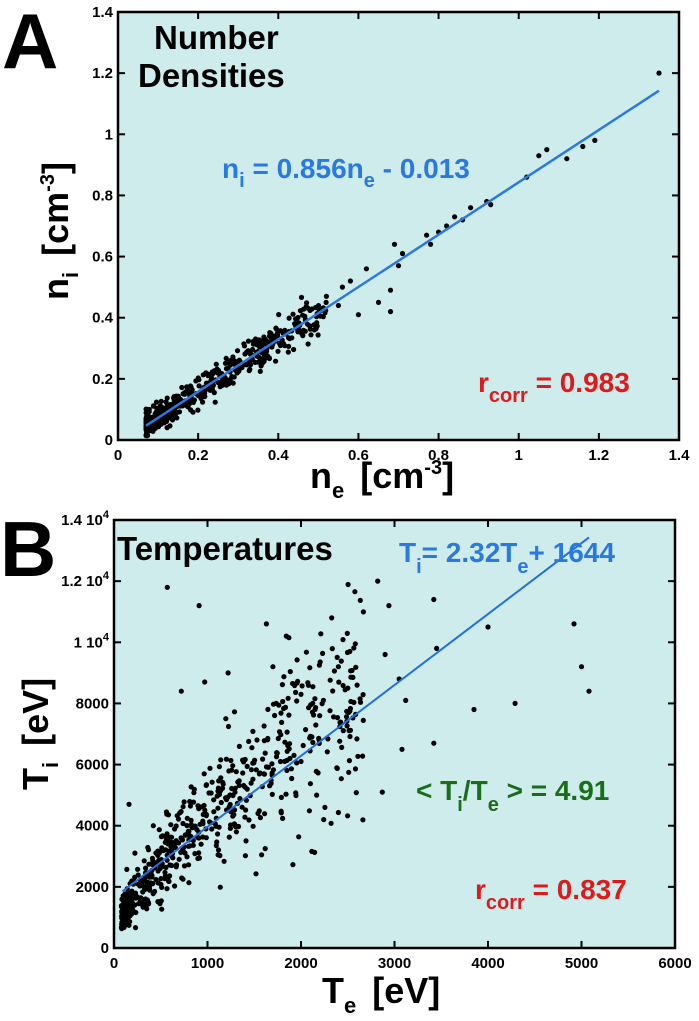 Image resolution: width=699 pixels, height=1021 pixels. Describe the element at coordinates (102, 379) in the screenshot. I see `y-tick-label: 0.2` at that location.